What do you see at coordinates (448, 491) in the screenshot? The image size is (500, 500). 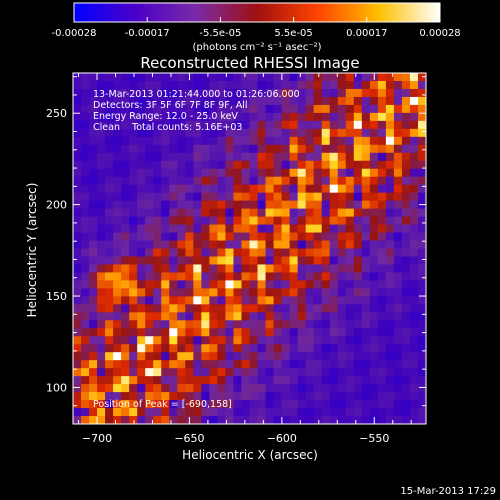 I see `timestamp: 15-Mar-2013 17:29` at bounding box center [448, 491].